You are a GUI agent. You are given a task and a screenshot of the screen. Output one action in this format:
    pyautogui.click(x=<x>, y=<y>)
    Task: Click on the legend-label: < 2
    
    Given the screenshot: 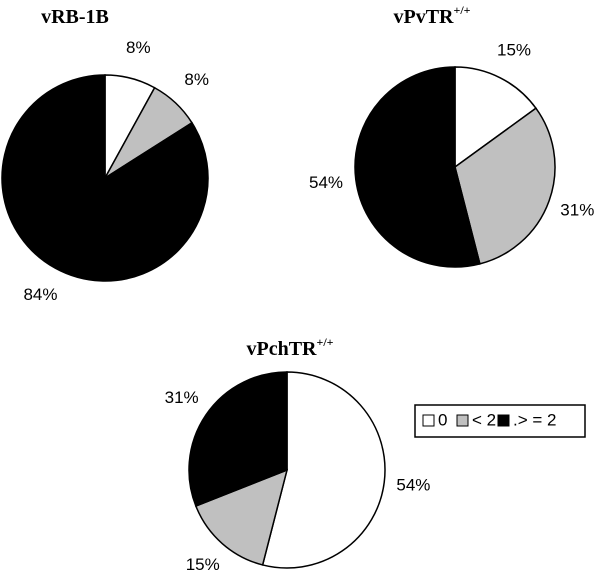 What is the action you would take?
    pyautogui.click(x=484, y=419)
    